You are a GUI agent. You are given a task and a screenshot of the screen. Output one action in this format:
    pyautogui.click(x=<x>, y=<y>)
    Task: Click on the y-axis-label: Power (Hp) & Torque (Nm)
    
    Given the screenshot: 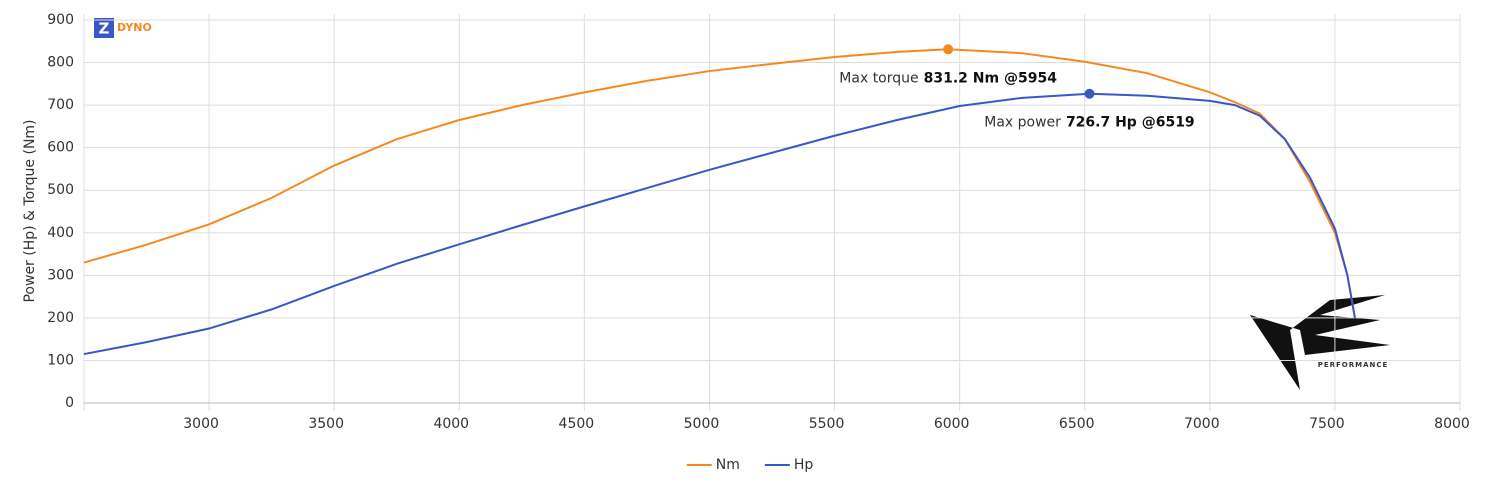 What is the action you would take?
    pyautogui.click(x=30, y=210)
    